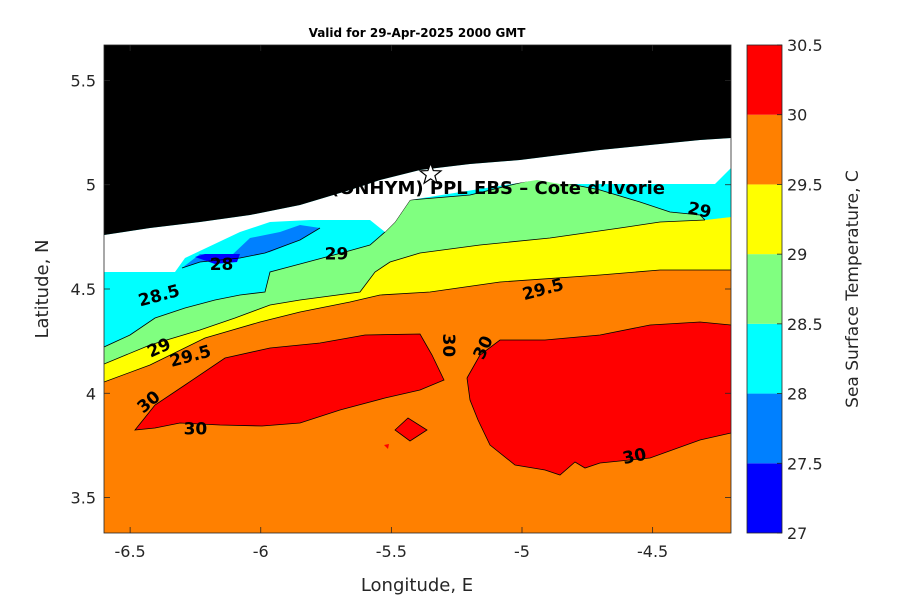 Image resolution: width=900 pixels, height=600 pixels. I want to click on x-tick-label: -5.5, so click(391, 551).